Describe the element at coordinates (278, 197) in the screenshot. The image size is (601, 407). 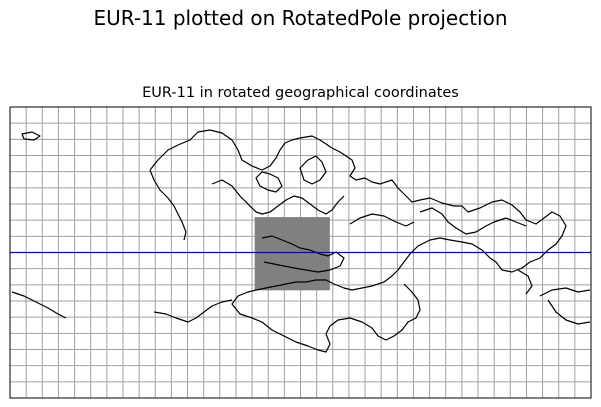
I see `coastline-europe-upper` at that location.